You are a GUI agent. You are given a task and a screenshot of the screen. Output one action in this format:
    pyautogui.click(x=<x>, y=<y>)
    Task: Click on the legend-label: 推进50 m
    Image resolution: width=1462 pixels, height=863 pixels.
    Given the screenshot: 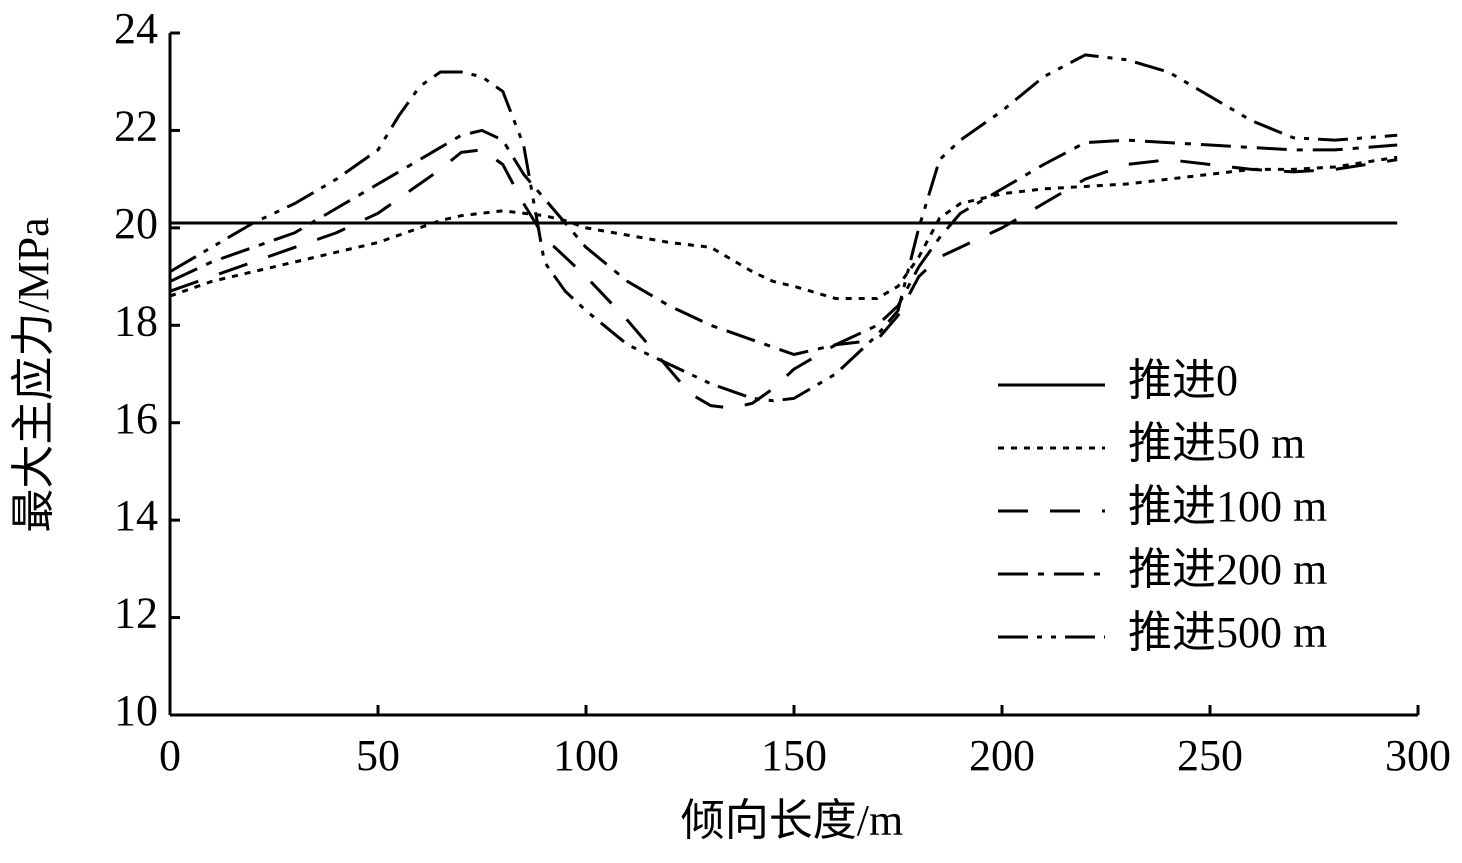 What is the action you would take?
    pyautogui.click(x=1216, y=443)
    